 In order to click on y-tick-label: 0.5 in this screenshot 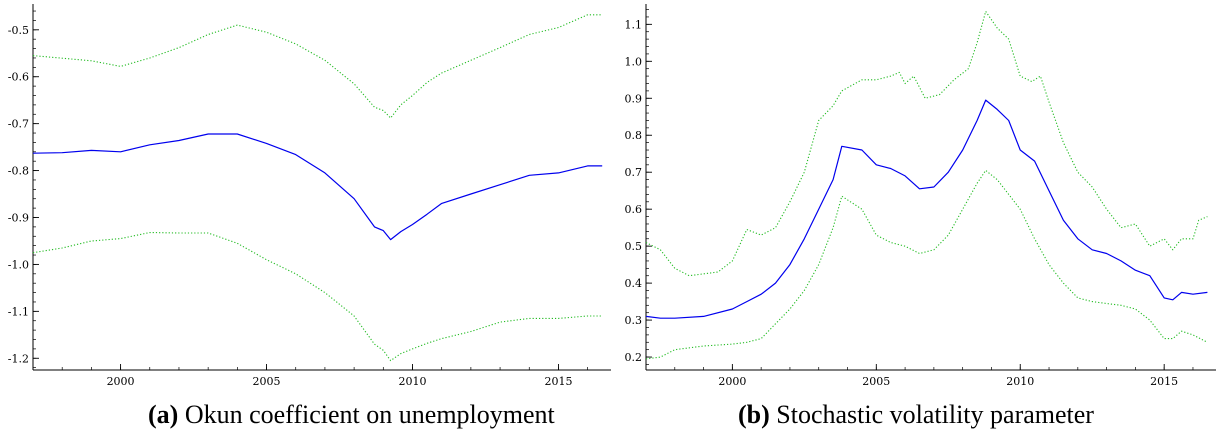, I will do `click(634, 246)`.